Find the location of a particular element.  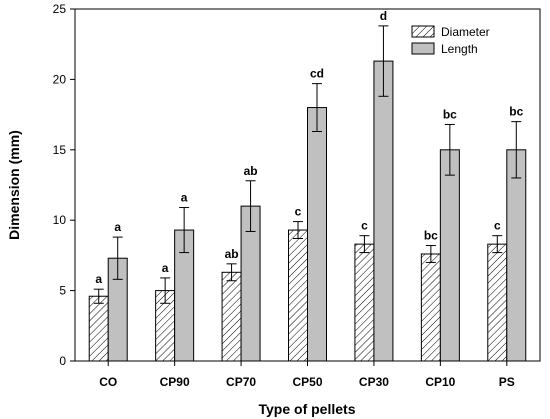

y-axis-title: Dimension (mm) is located at coordinates (14, 185).